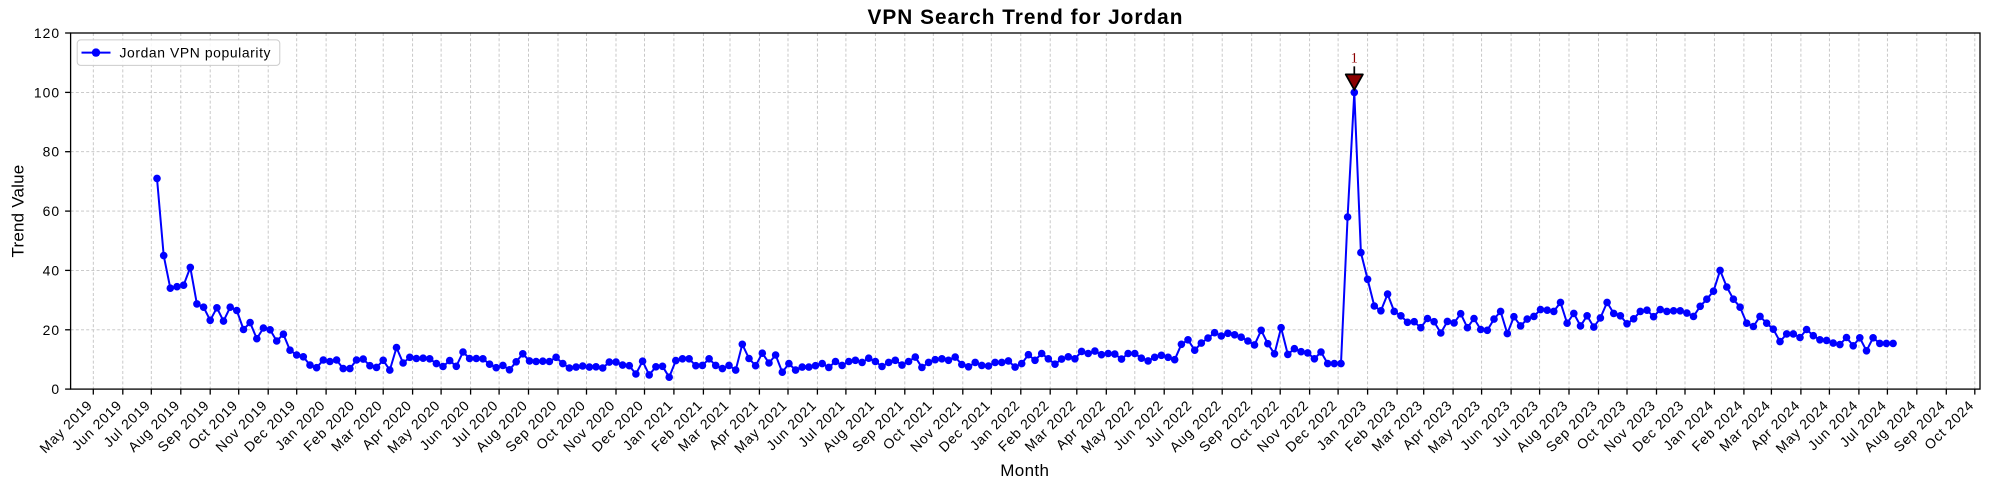  I want to click on svg-text: Month, so click(1024, 470).